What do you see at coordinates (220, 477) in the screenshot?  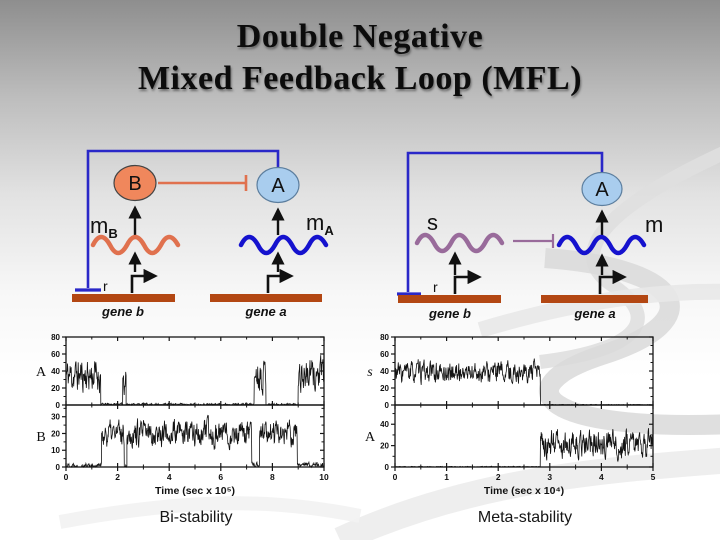 I see `svg-text: 6` at bounding box center [220, 477].